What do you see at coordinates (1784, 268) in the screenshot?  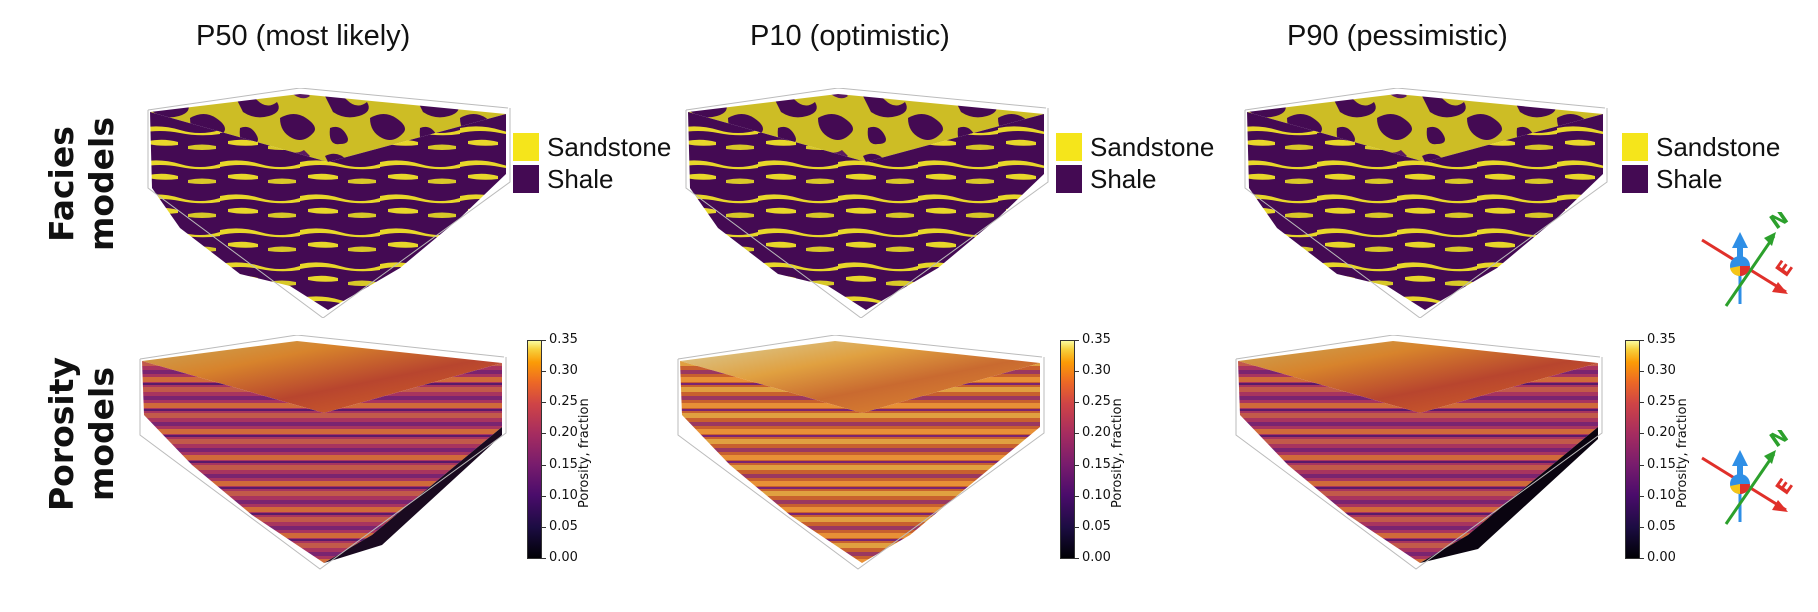 I see `east-label: E` at bounding box center [1784, 268].